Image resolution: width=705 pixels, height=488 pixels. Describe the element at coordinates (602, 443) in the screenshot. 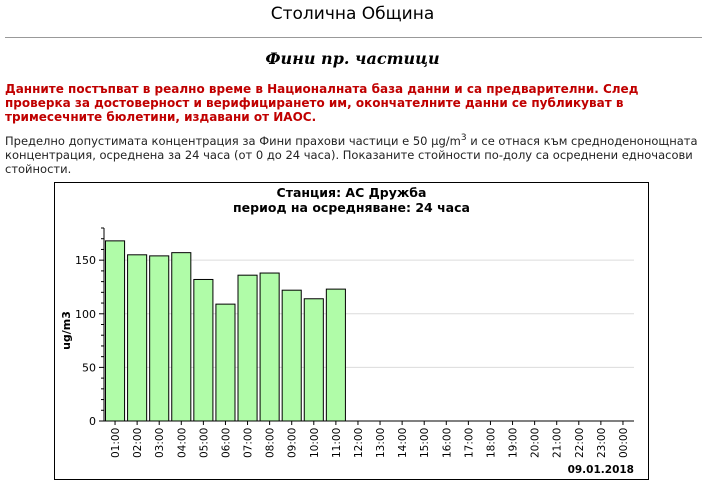

I see `x-tick-label: 23:00` at that location.